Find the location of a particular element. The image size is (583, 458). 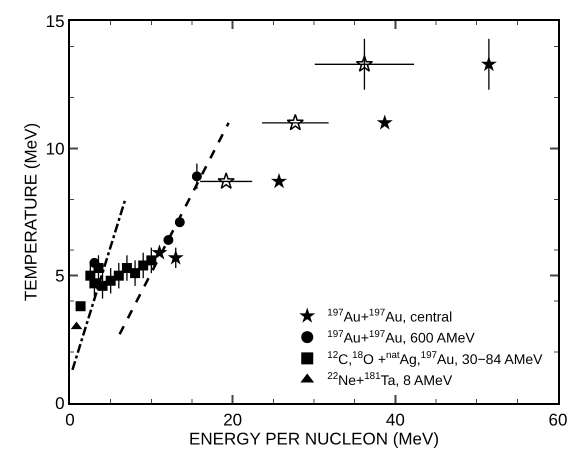

x-tick-label: 60 is located at coordinates (558, 420).